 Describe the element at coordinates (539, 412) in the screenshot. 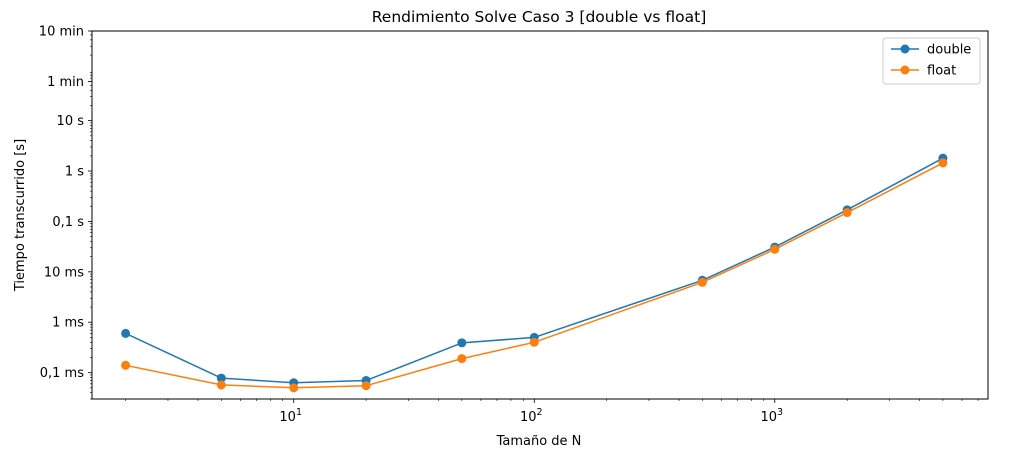

I see `x-tick-label-exponent: 2` at that location.